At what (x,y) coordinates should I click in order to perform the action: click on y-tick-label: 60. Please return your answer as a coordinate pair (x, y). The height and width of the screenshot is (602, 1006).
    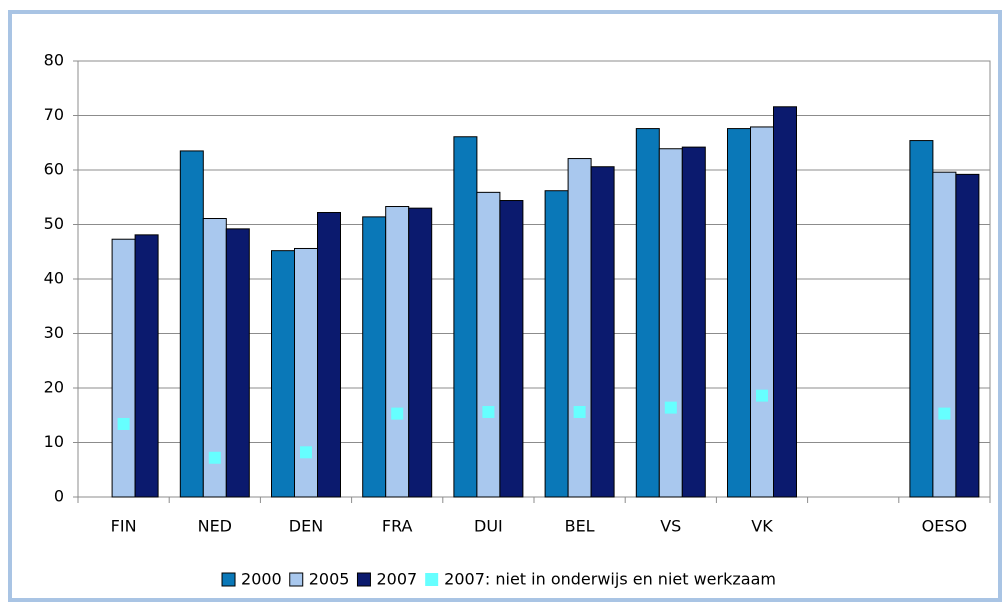
    Looking at the image, I should click on (54, 169).